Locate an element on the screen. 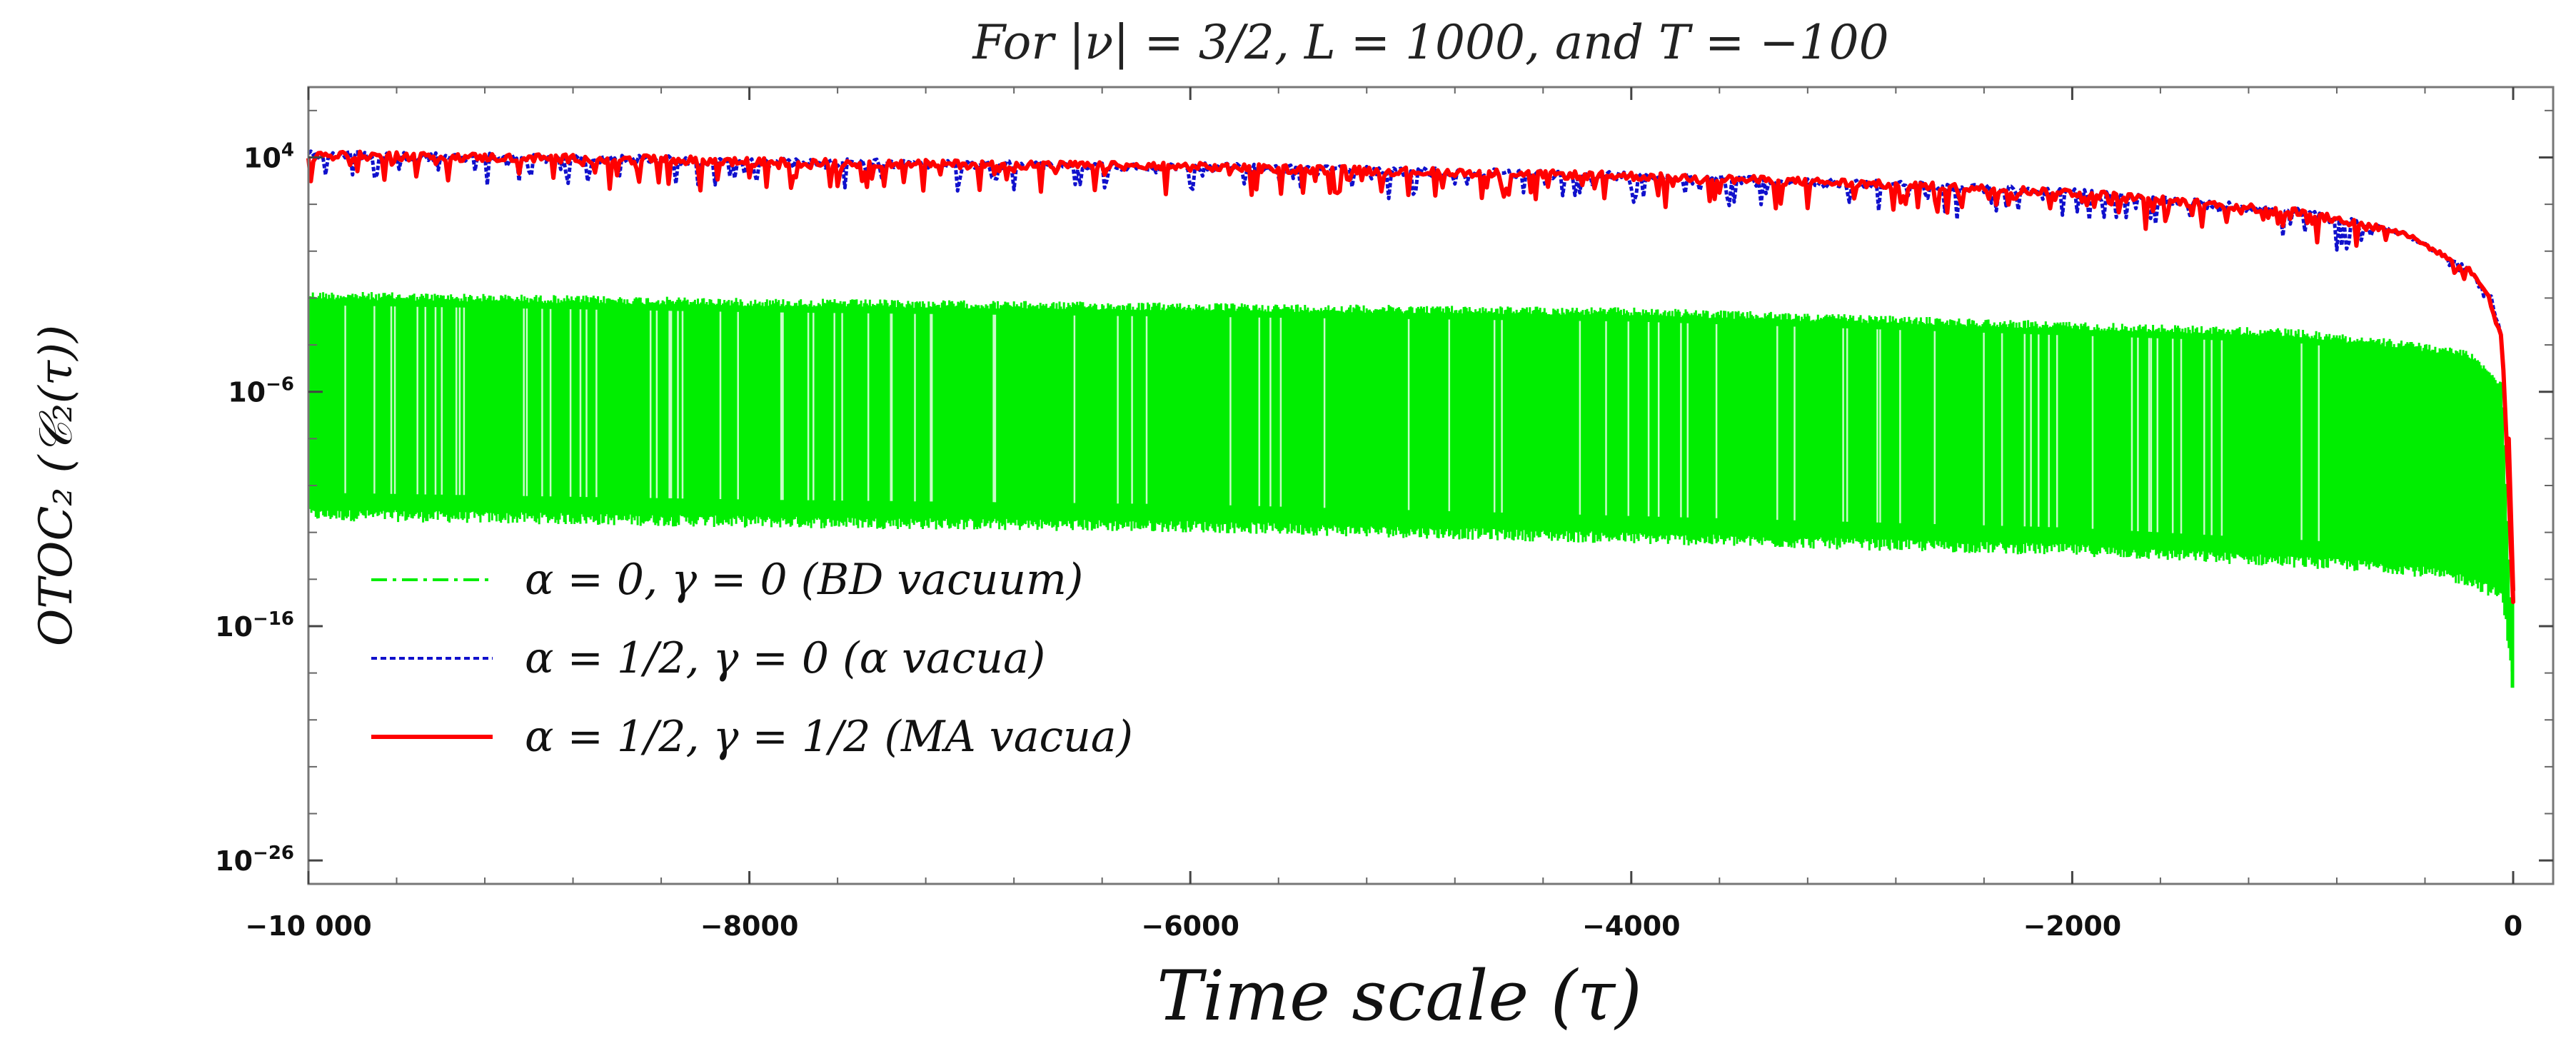  y-tick-label: 10⁻¹⁶ is located at coordinates (254, 626).